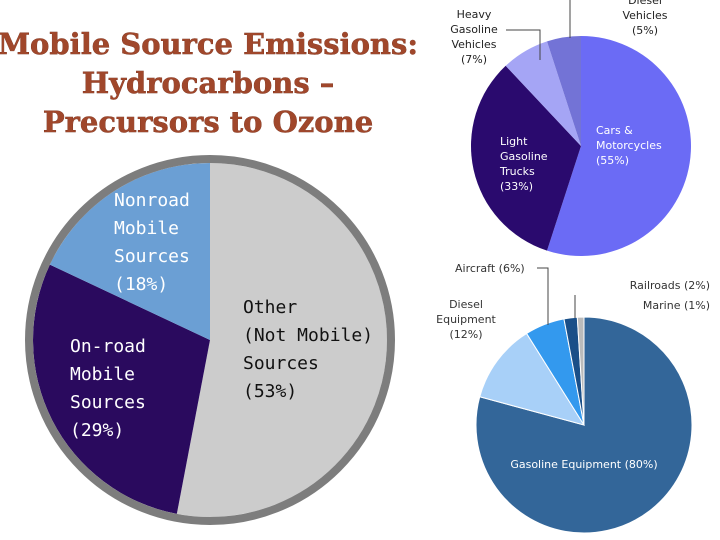  I want to click on nonroad-pie-slice-marine, so click(580, 371).